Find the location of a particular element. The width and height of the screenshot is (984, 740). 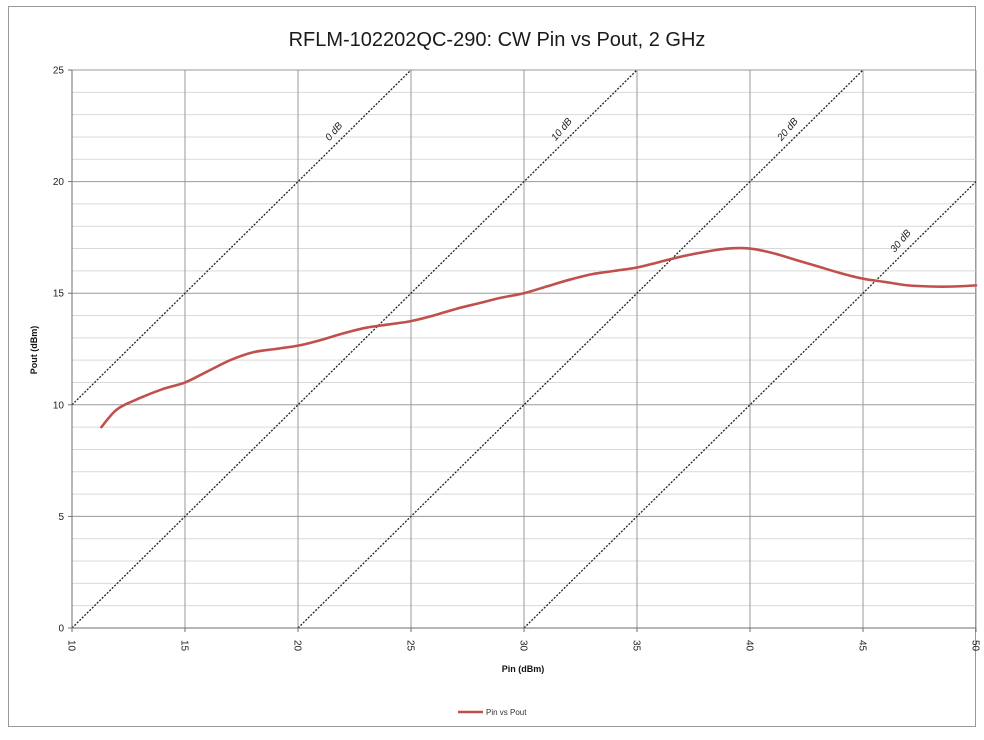

x-axis-title: Pin (dBm) is located at coordinates (523, 669).